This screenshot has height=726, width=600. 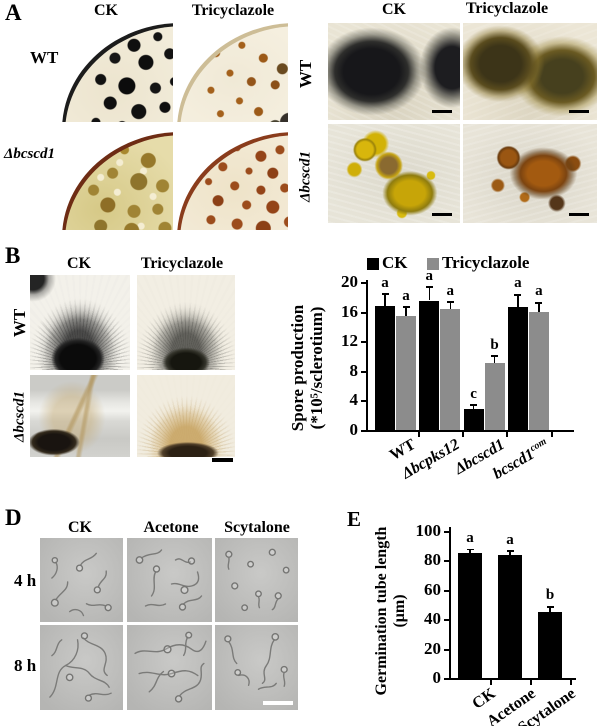 What do you see at coordinates (13, 517) in the screenshot?
I see `panel-d-label: D` at bounding box center [13, 517].